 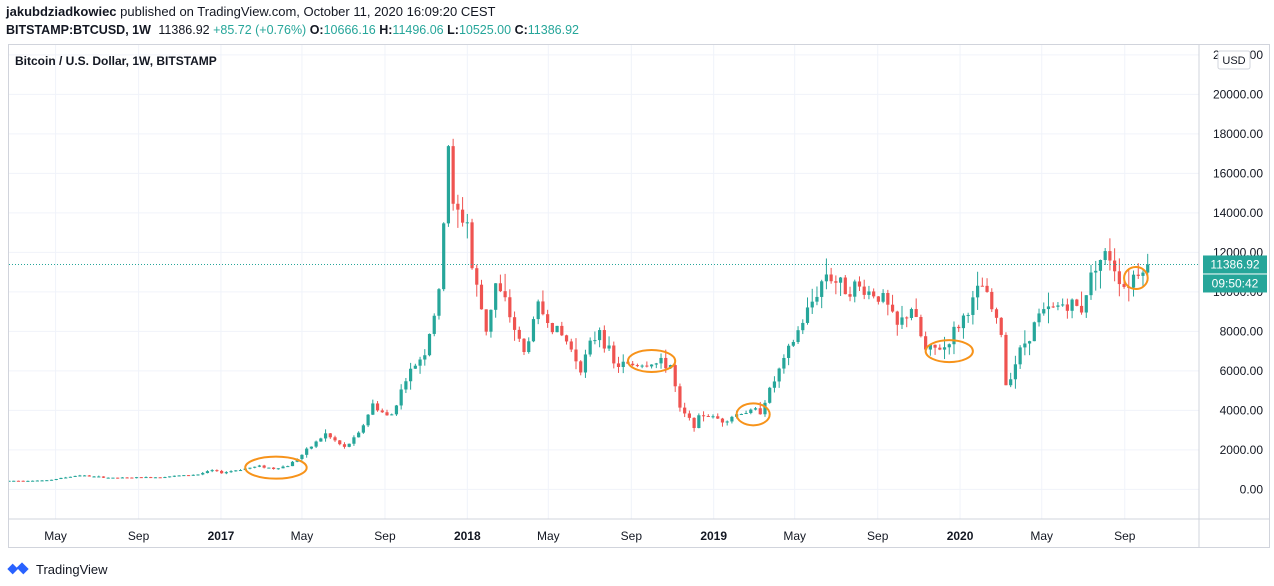 What do you see at coordinates (1238, 134) in the screenshot?
I see `y-tick-label: 18000.00` at bounding box center [1238, 134].